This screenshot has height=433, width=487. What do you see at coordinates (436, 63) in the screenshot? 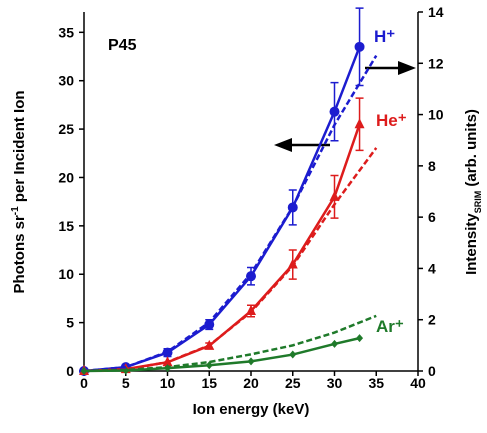
I see `y2-tick-label: 12` at bounding box center [436, 63].